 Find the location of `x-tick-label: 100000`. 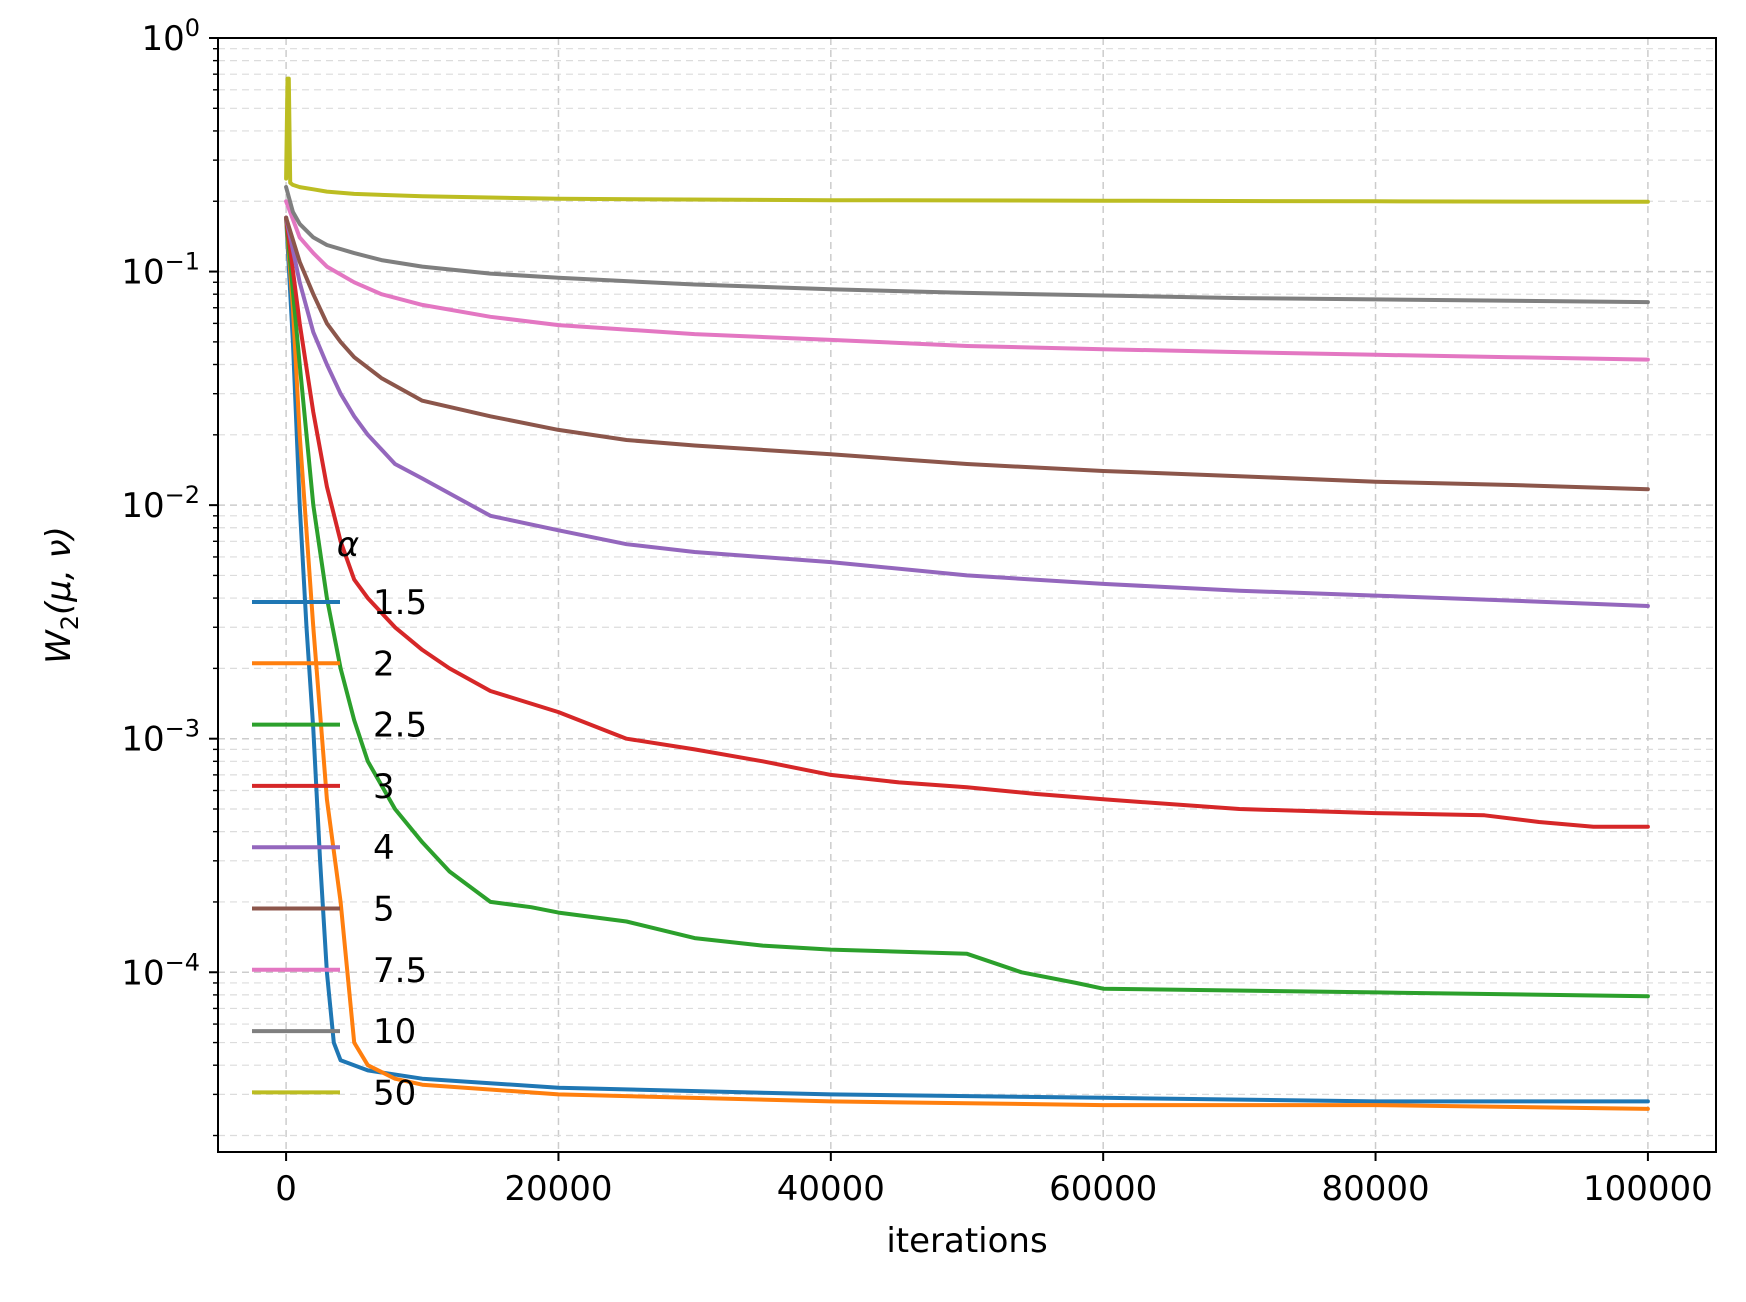

x-tick-label: 100000 is located at coordinates (1648, 1189).